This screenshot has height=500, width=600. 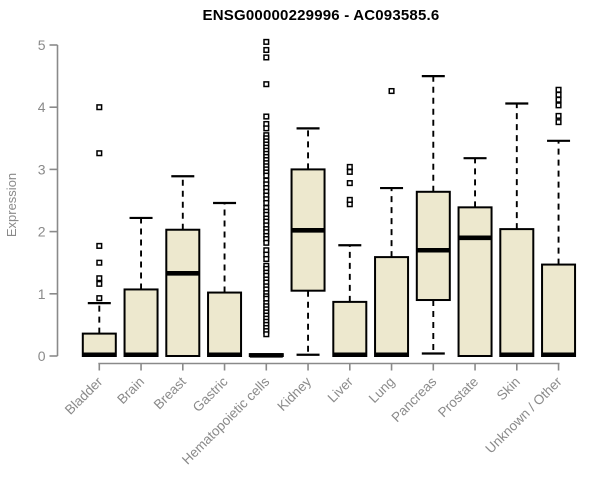 What do you see at coordinates (350, 328) in the screenshot?
I see `box-liver` at bounding box center [350, 328].